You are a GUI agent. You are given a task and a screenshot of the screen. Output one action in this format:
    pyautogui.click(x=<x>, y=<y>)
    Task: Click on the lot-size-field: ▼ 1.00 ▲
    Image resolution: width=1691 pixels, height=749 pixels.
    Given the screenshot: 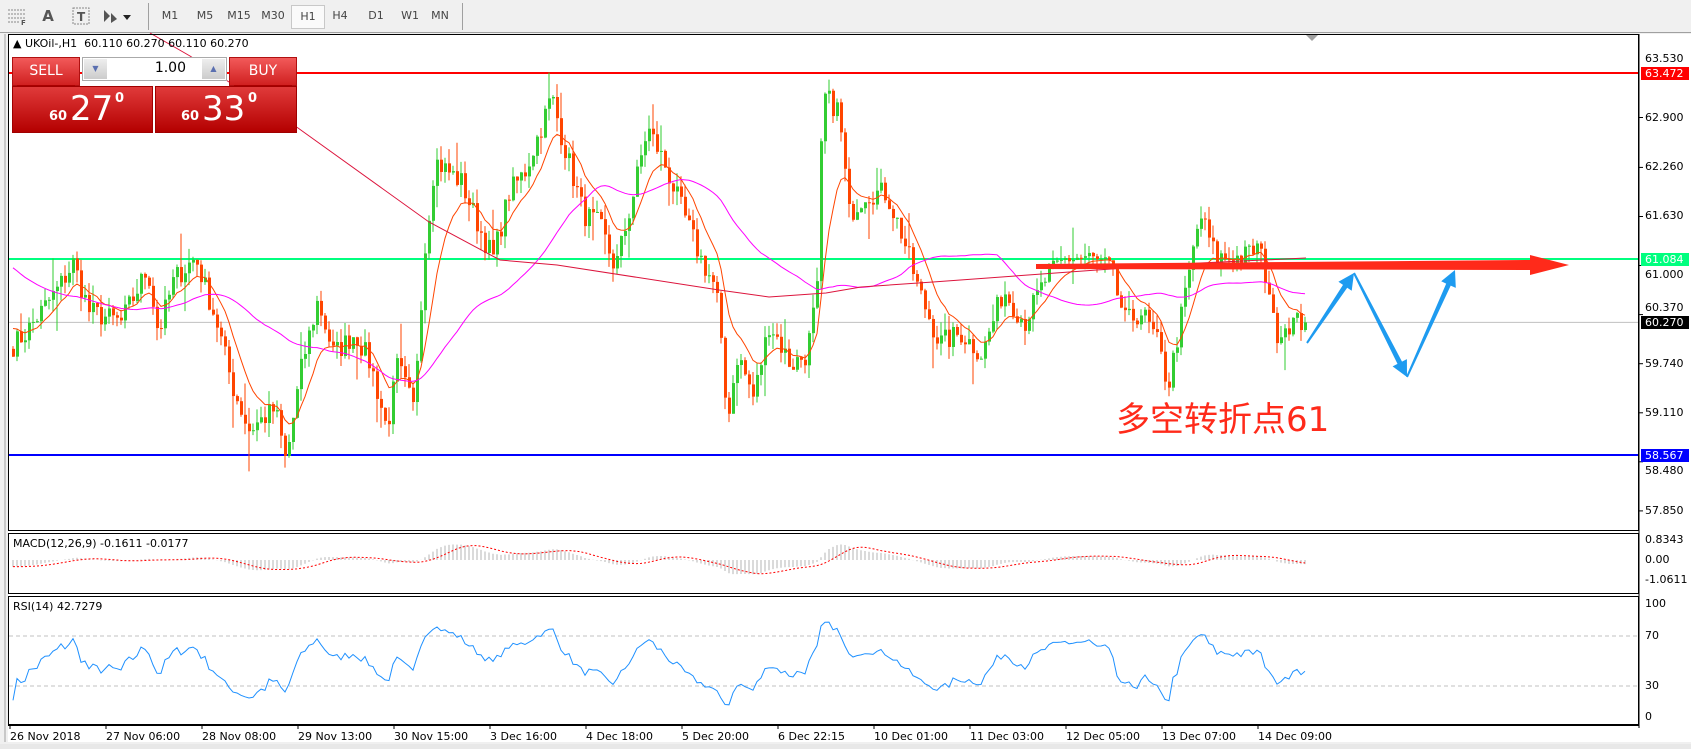 What is the action you would take?
    pyautogui.click(x=154, y=69)
    